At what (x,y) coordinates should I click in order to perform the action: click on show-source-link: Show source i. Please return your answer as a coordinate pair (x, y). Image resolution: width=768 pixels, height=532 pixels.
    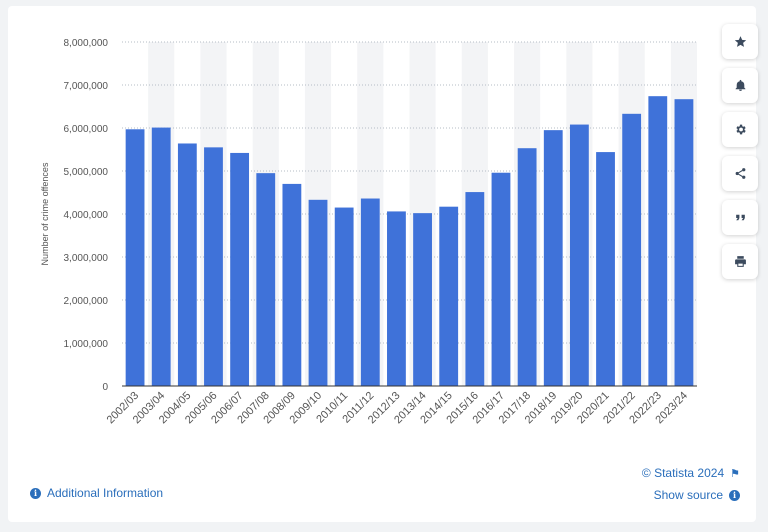
    Looking at the image, I should click on (697, 495).